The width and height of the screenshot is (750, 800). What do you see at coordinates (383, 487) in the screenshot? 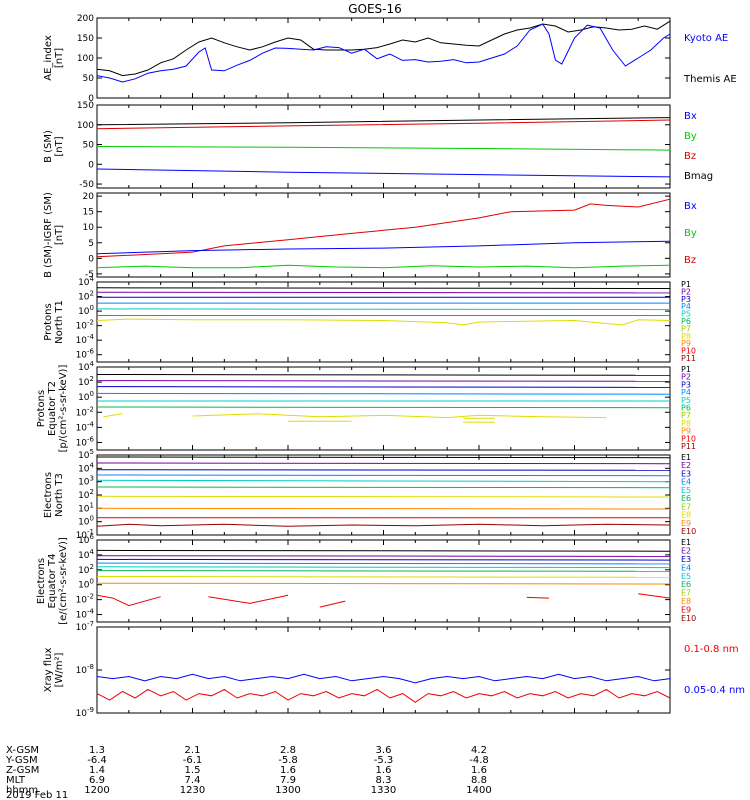
I see `series-line-e6` at bounding box center [383, 487].